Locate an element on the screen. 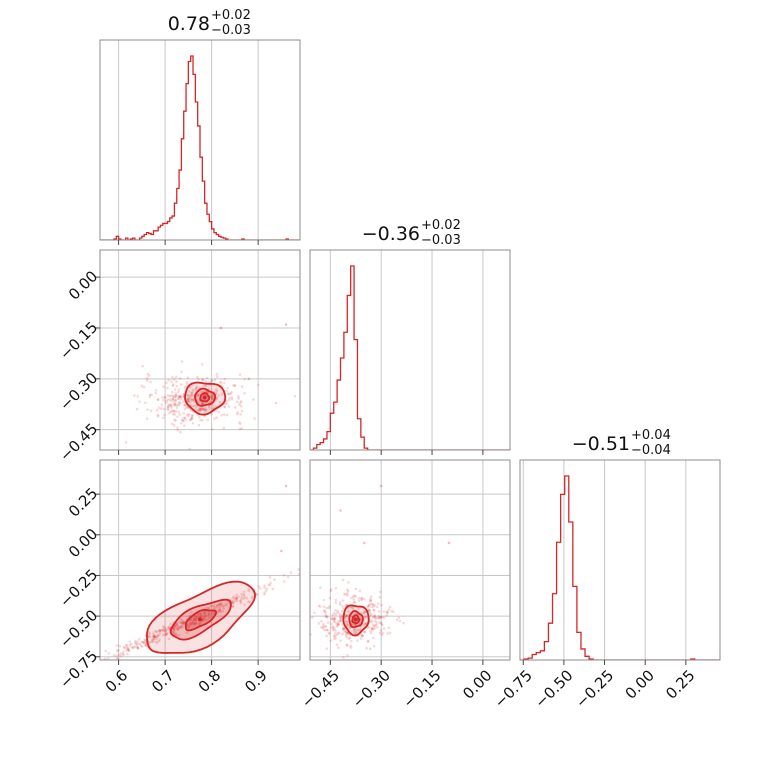 The height and width of the screenshot is (760, 760). x-tick-label: −0.25 is located at coordinates (594, 688).